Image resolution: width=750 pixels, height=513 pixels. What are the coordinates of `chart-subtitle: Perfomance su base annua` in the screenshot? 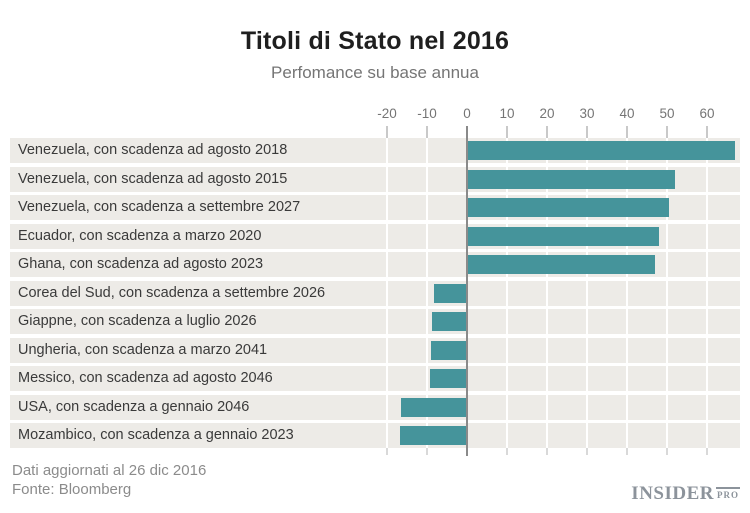 It's located at (375, 72).